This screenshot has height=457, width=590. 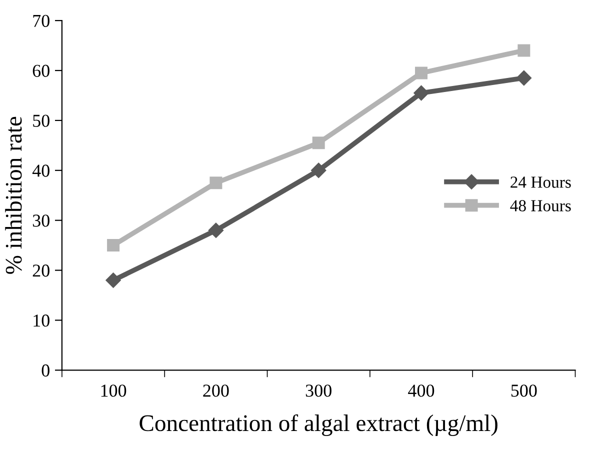 What do you see at coordinates (216, 390) in the screenshot?
I see `x-tick-label: 200` at bounding box center [216, 390].